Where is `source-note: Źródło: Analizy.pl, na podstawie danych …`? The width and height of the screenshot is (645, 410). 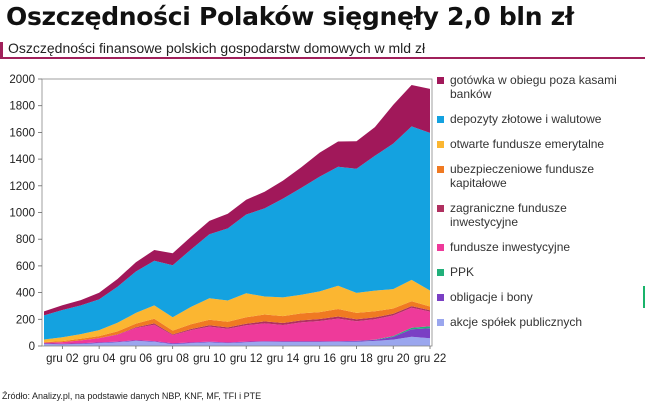 source-note: Źródło: Analizy.pl, na podstawie danych … is located at coordinates (132, 396).